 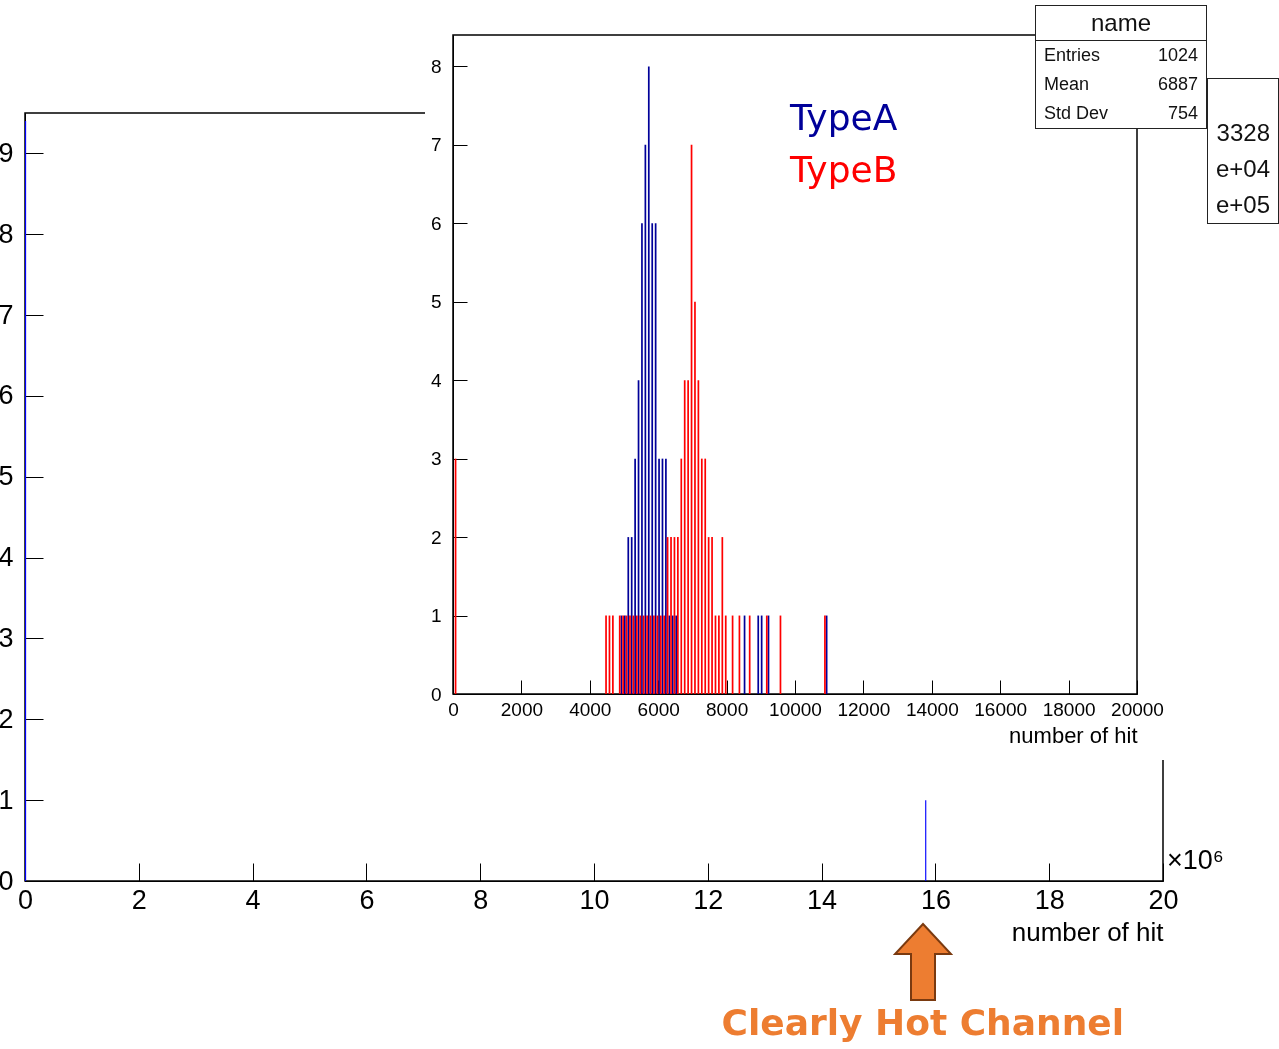 I want to click on x-tick-label: 16000, so click(x=1001, y=709).